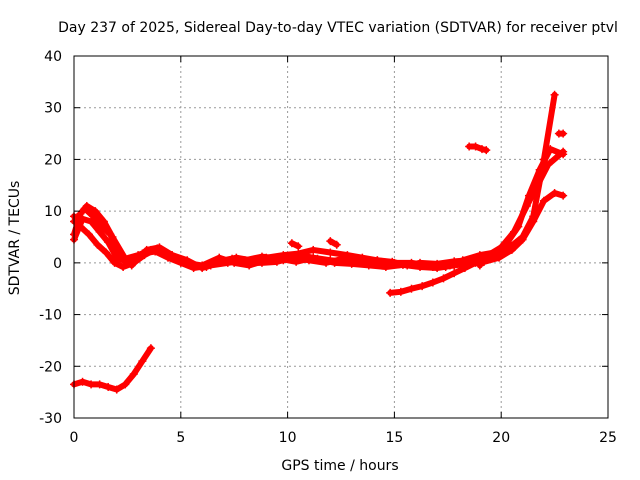  Describe the element at coordinates (608, 438) in the screenshot. I see `x-tick-label: 25` at that location.